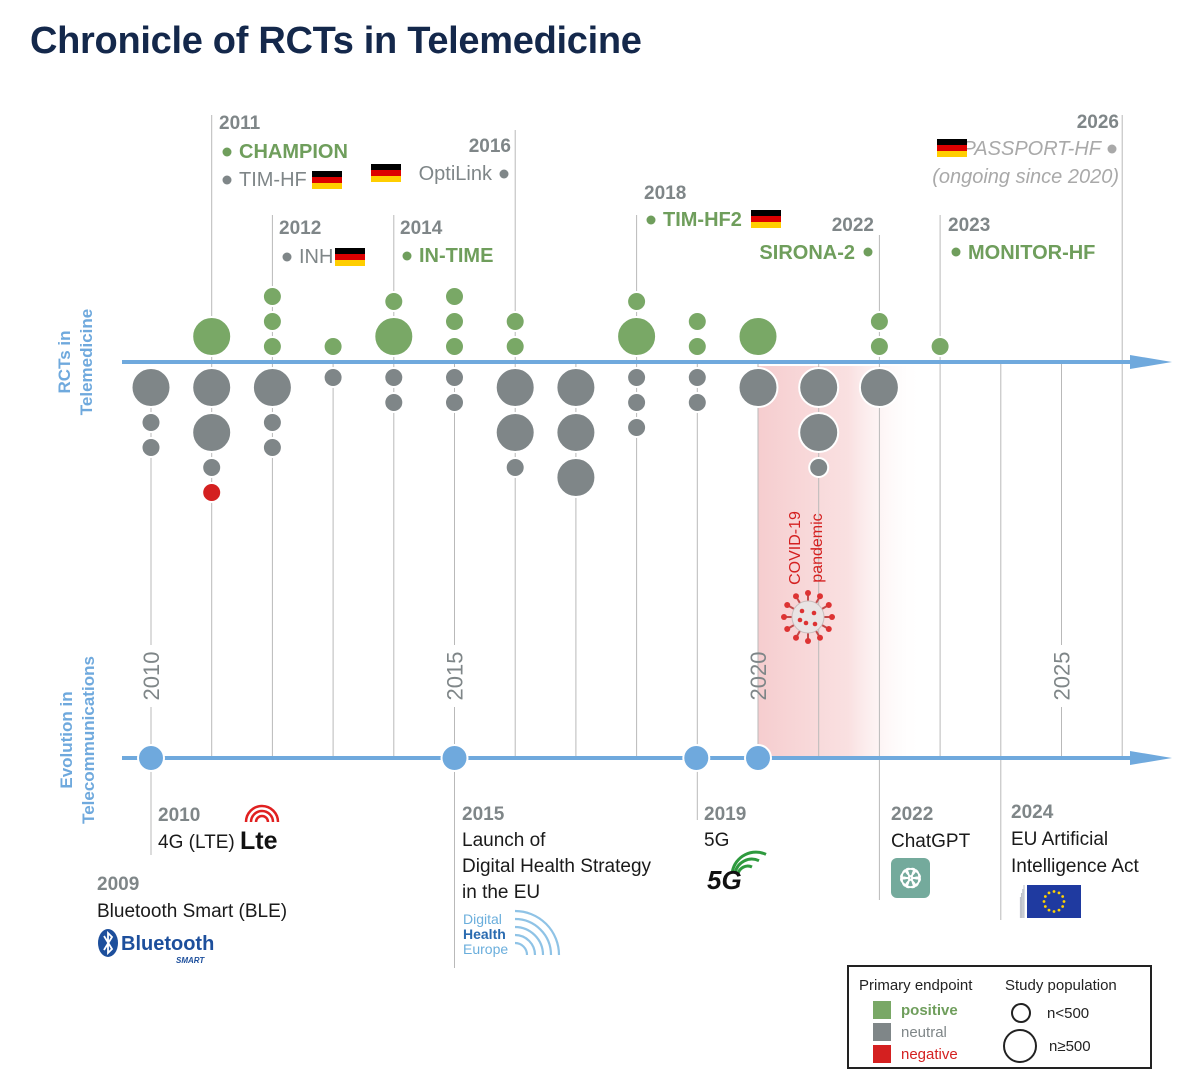  I want to click on 5g-wave, so click(748, 861).